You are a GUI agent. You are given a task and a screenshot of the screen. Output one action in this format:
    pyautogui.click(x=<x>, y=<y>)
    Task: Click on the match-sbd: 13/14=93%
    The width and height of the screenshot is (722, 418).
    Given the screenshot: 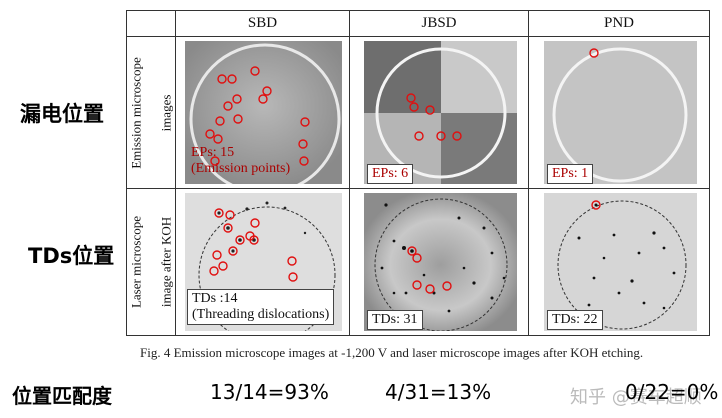 What is the action you would take?
    pyautogui.click(x=269, y=392)
    